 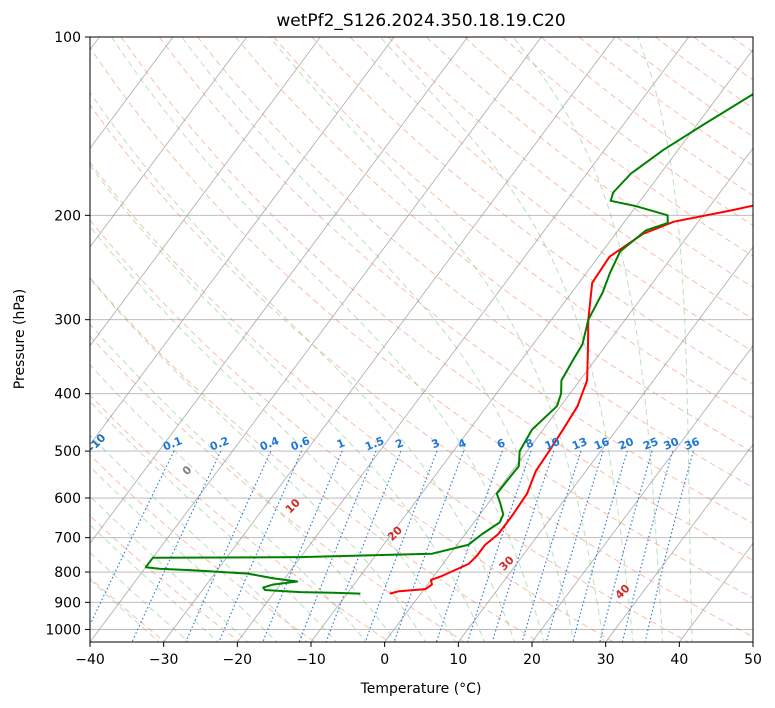 I want to click on x-tick-label: 10, so click(x=458, y=660).